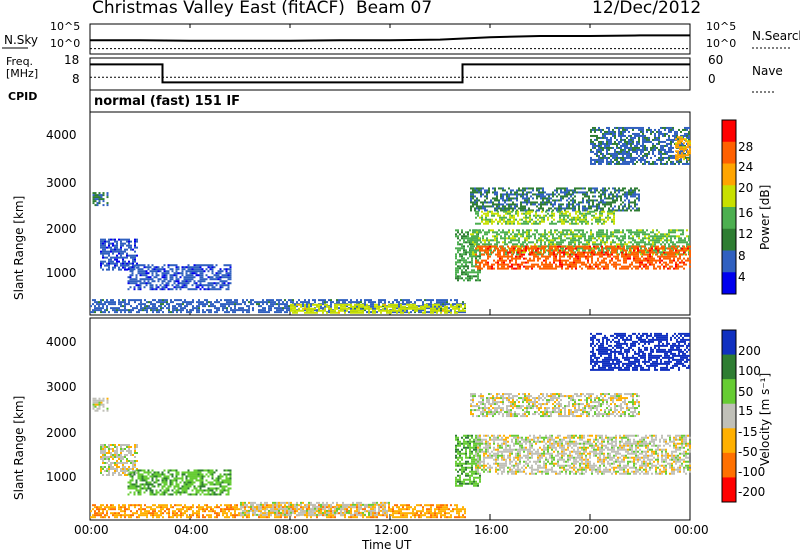 The image size is (800, 554). I want to click on nave-label: Nave, so click(767, 71).